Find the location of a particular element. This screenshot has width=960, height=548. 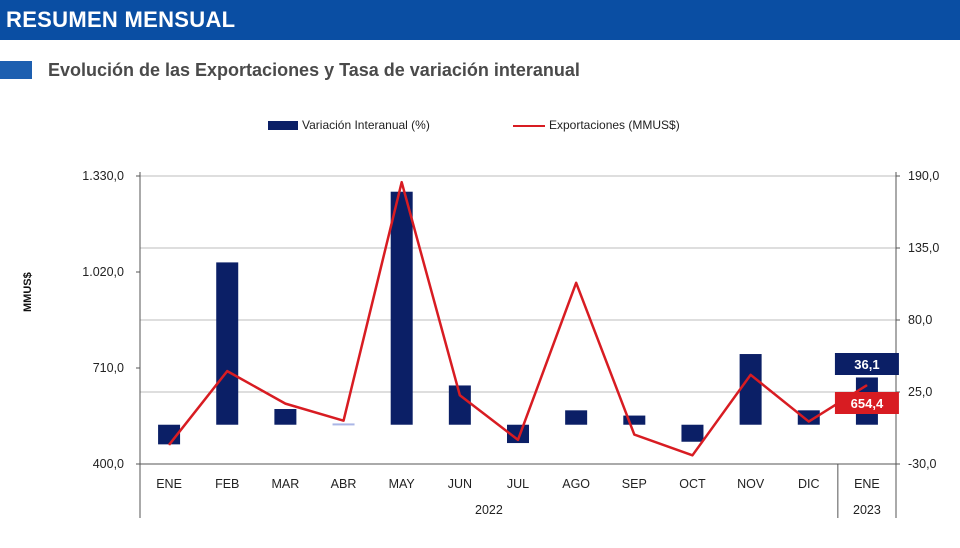

category-label: MAY is located at coordinates (402, 484).